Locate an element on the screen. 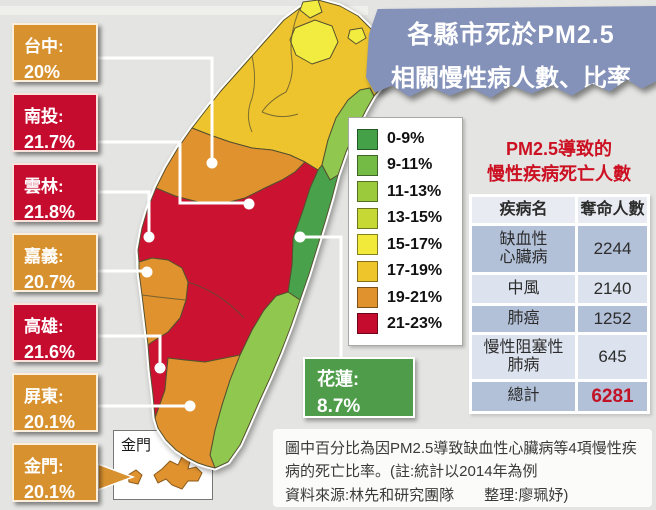 The height and width of the screenshot is (510, 656). county-name: 花蓮: is located at coordinates (338, 379).